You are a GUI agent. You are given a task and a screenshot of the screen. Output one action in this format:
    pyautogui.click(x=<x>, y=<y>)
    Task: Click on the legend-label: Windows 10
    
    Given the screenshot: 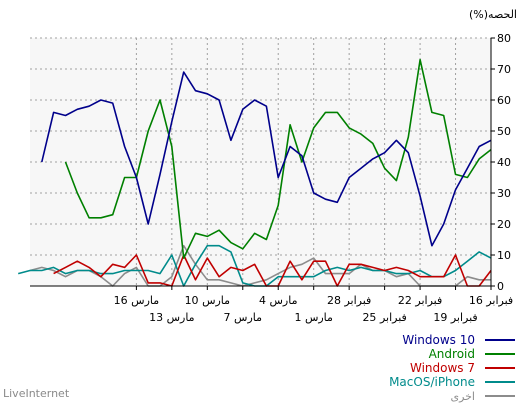 What is the action you would take?
    pyautogui.click(x=438, y=340)
    